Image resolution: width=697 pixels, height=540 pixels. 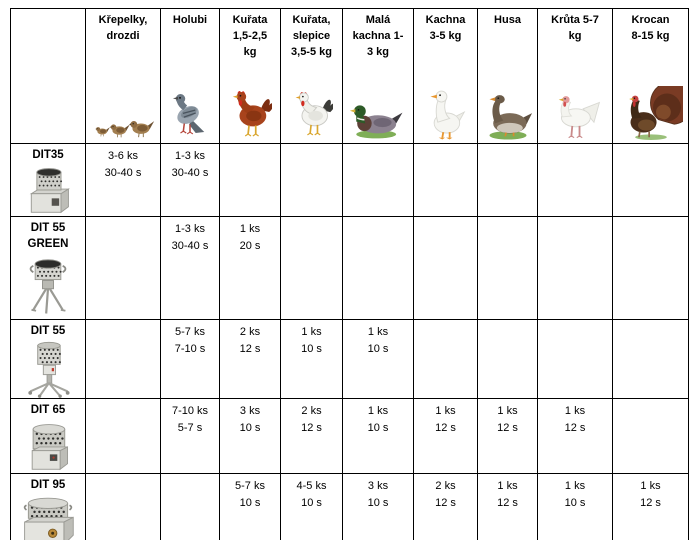 I want to click on col-header-content-kruta-5-7-kg: Krůta 5-7 kg, so click(x=575, y=76).